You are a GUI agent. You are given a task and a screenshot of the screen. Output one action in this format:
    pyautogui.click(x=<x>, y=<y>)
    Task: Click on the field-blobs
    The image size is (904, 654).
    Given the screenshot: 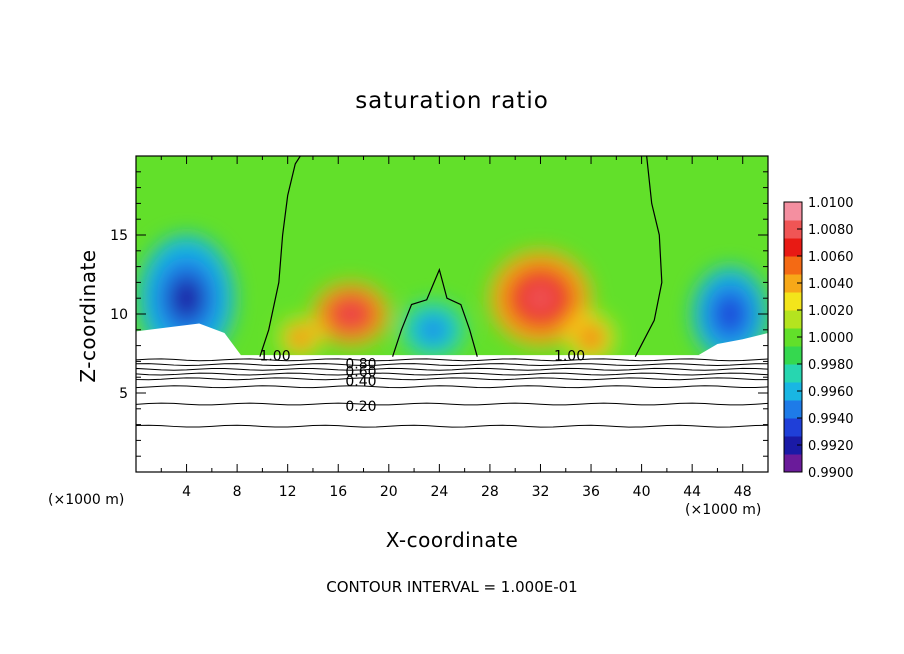 What is the action you would take?
    pyautogui.click(x=453, y=298)
    